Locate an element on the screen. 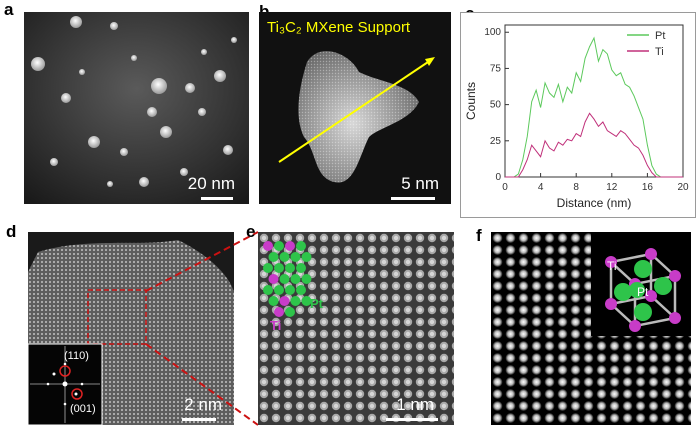 Image resolution: width=699 pixels, height=433 pixels. legend-label-pt: Pt is located at coordinates (660, 36).